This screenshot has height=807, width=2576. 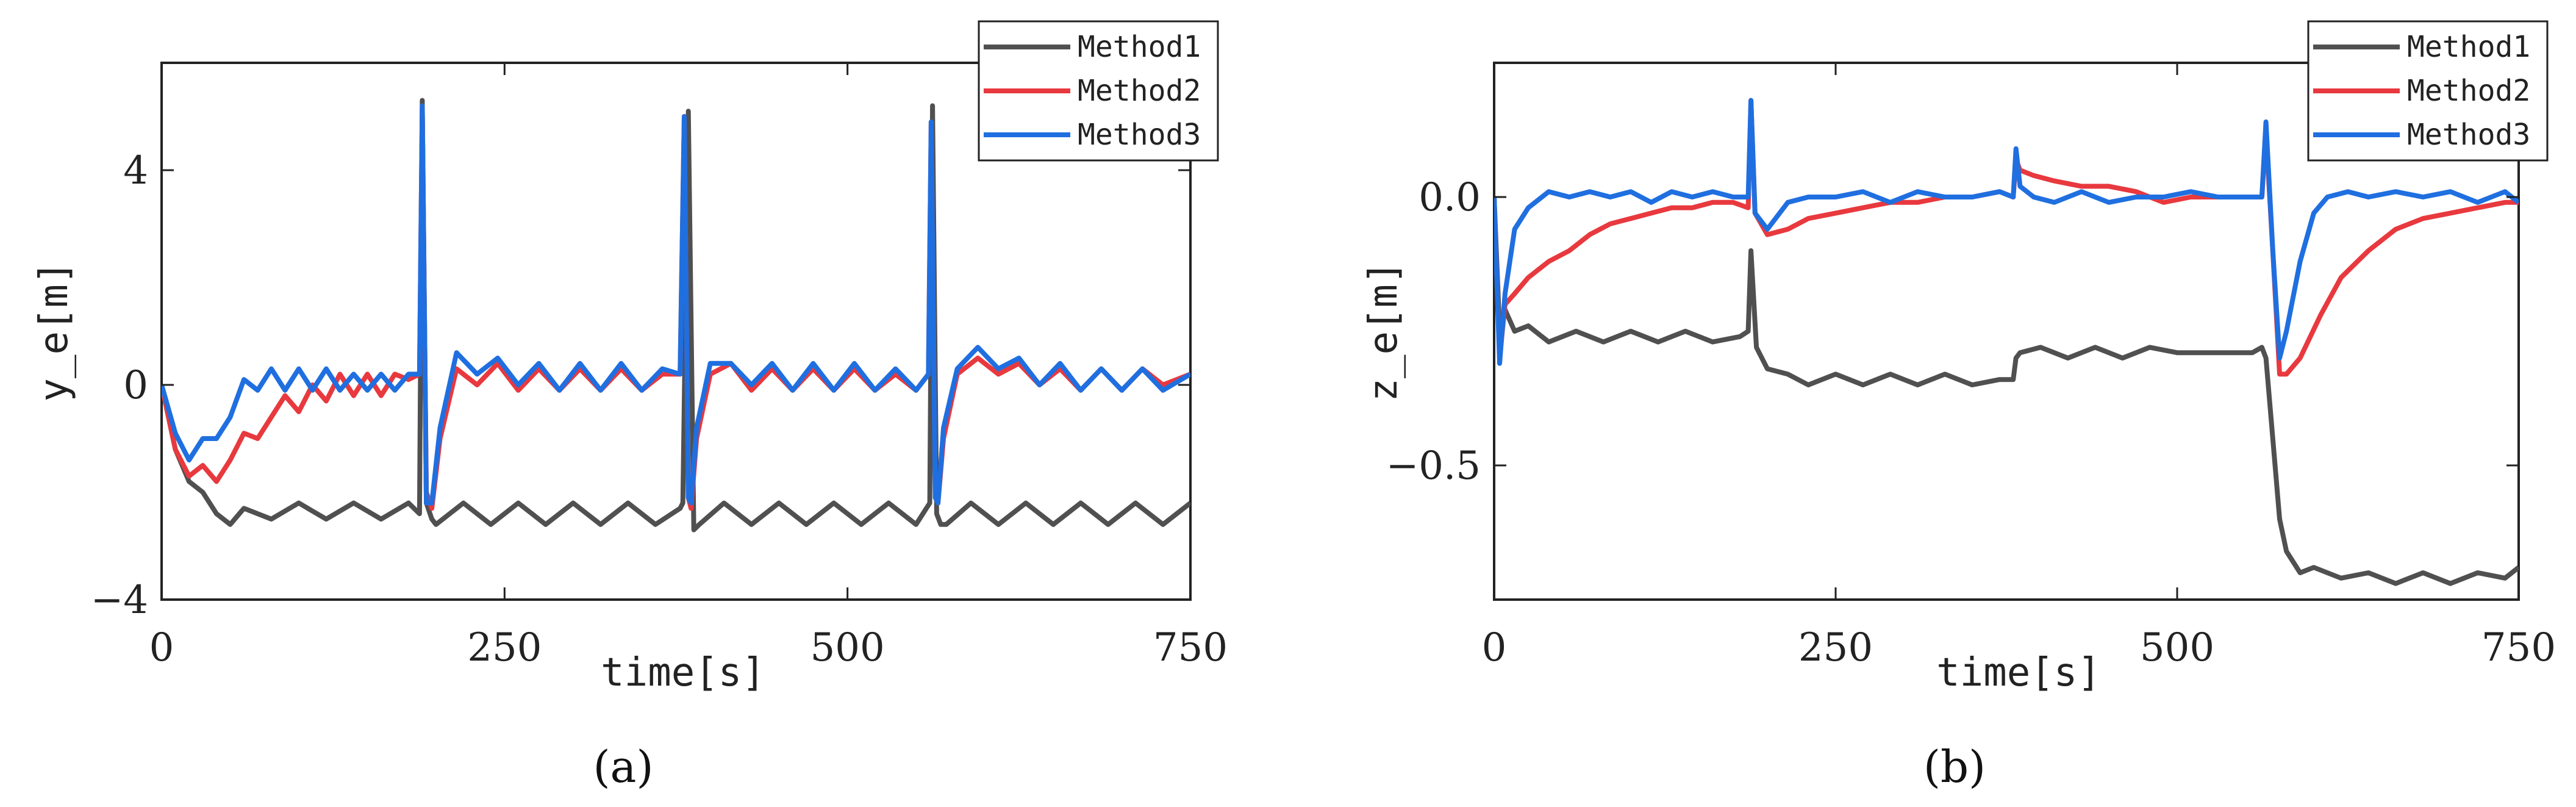 What do you see at coordinates (1384, 330) in the screenshot?
I see `ylabel-b: z_e[m]` at bounding box center [1384, 330].